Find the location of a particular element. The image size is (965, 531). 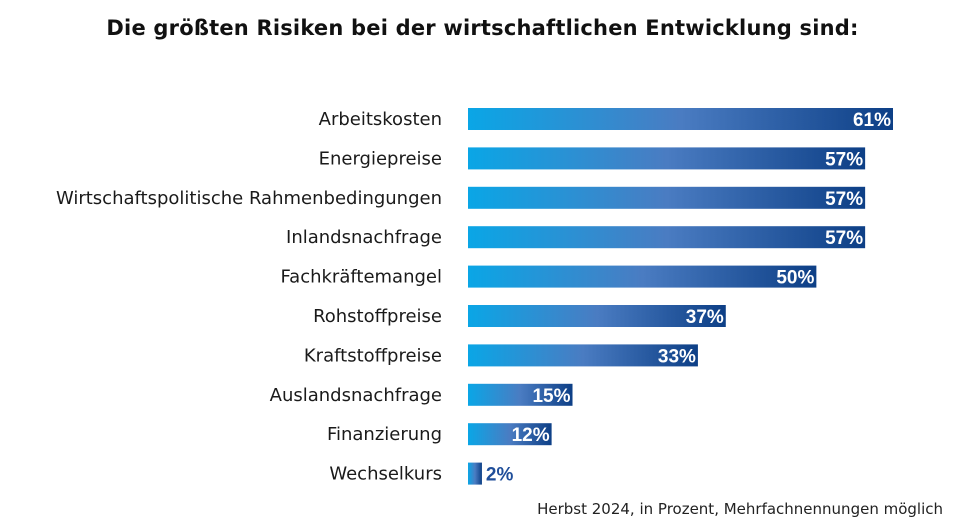

value-label: 50% is located at coordinates (795, 278).